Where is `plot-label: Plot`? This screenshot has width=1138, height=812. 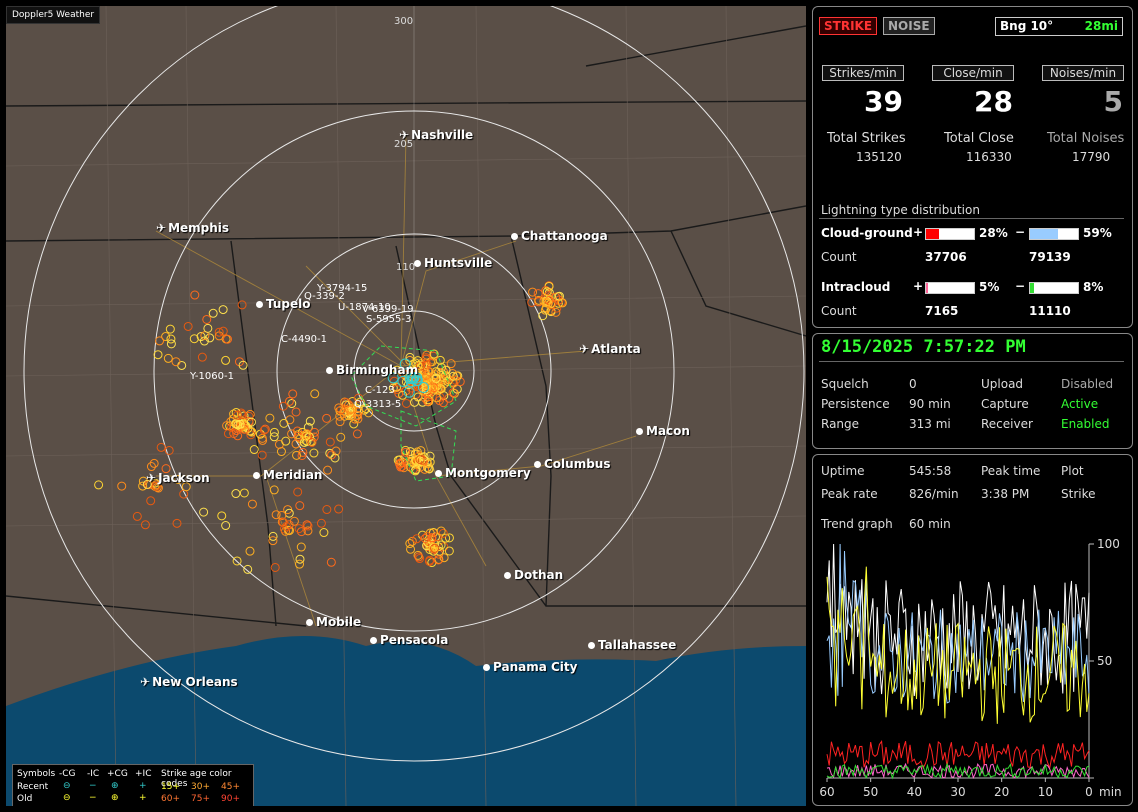 plot-label: Plot is located at coordinates (1072, 471).